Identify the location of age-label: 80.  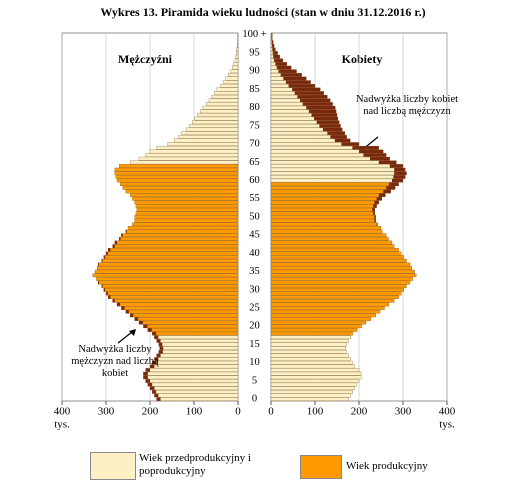
(254, 107).